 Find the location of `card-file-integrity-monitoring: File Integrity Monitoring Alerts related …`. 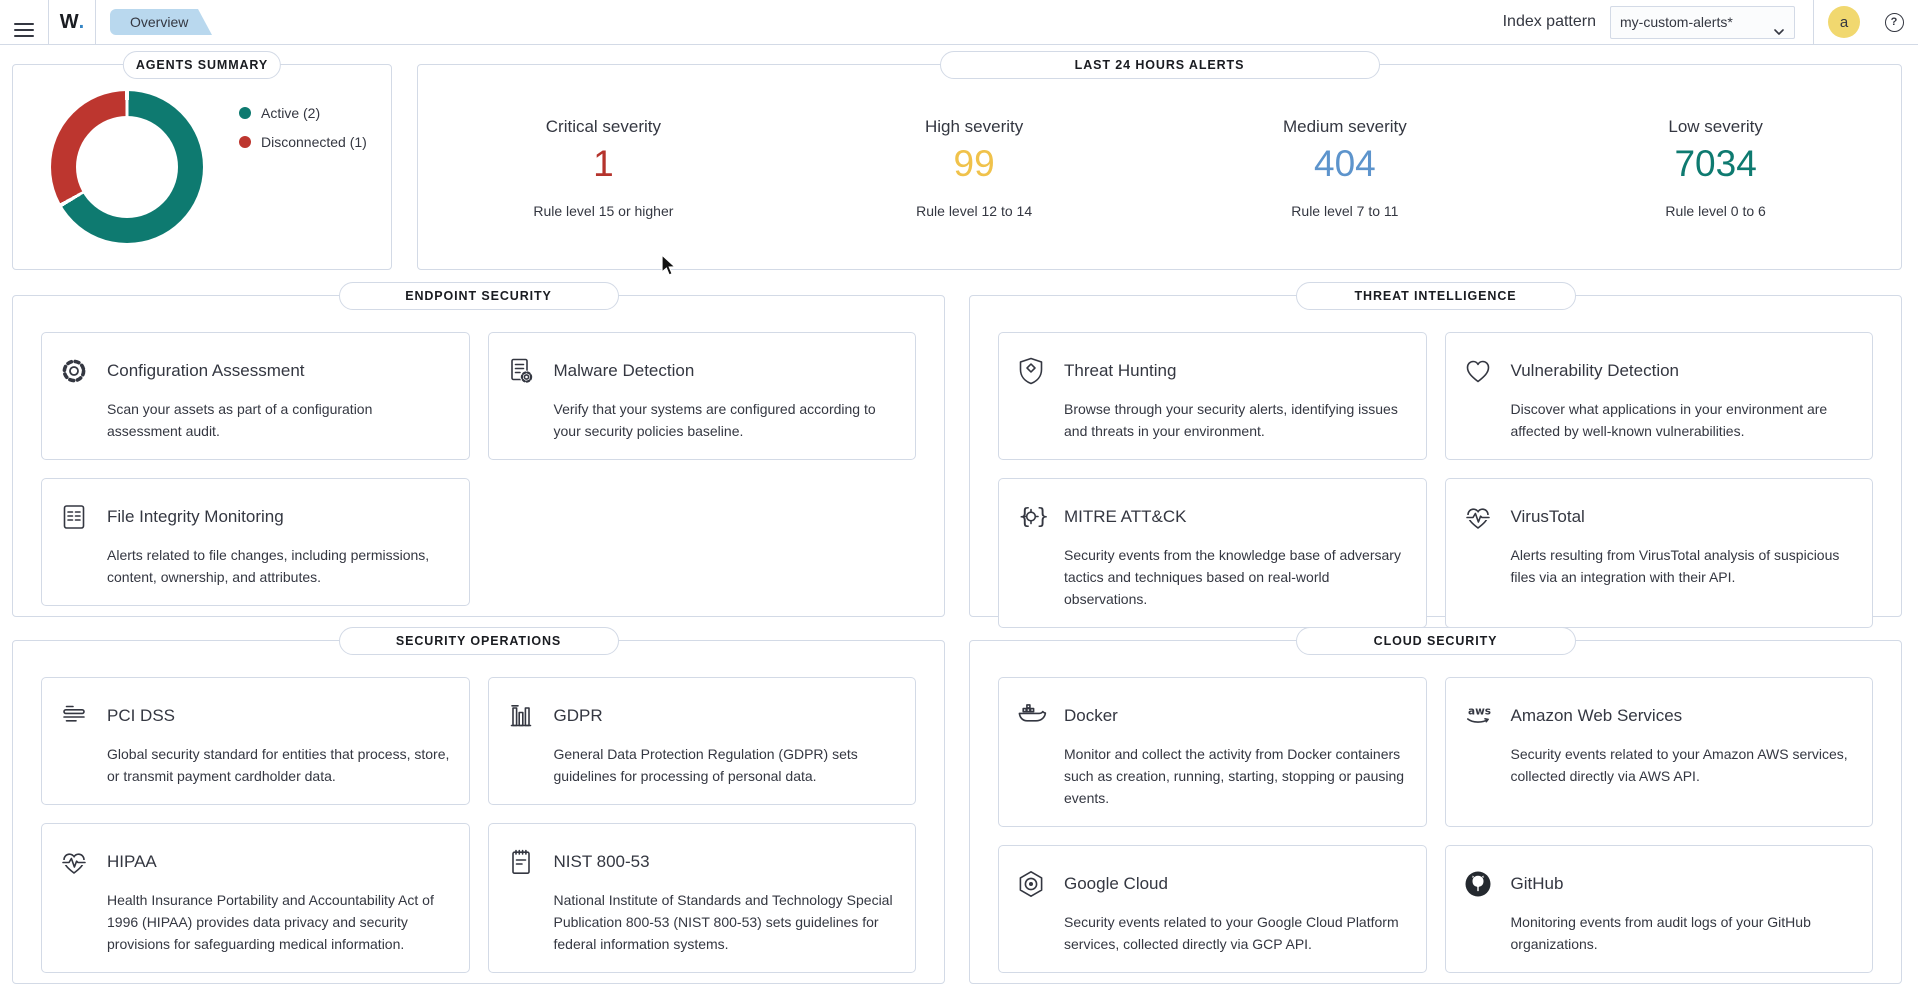

card-file-integrity-monitoring: File Integrity Monitoring Alerts related … is located at coordinates (255, 541).